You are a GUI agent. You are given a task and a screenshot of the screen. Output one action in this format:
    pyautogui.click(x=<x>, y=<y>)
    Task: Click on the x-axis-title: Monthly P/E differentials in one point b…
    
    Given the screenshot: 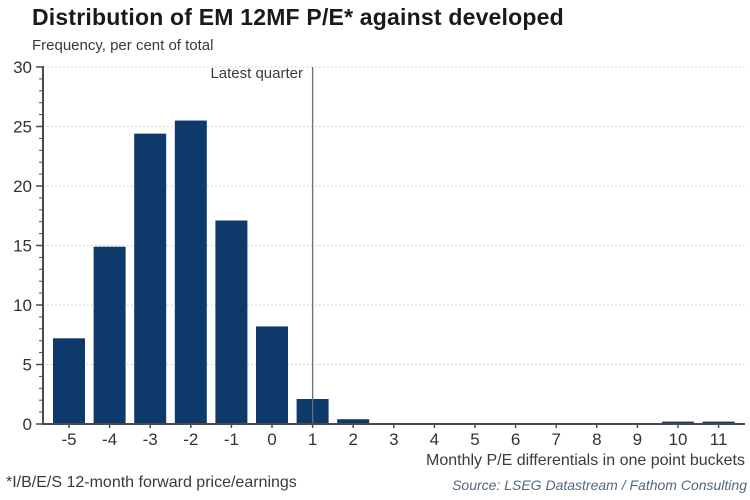 What is the action you would take?
    pyautogui.click(x=585, y=460)
    